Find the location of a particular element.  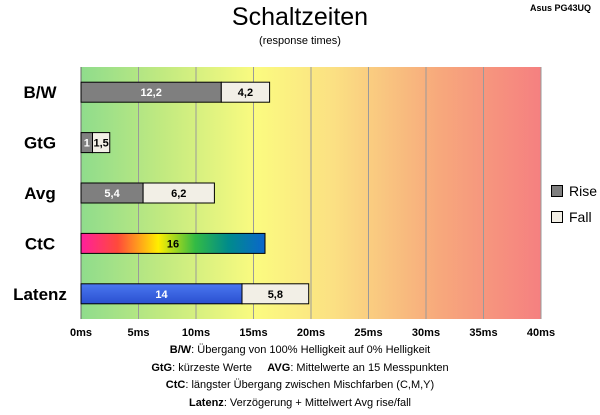

category-label: B/W is located at coordinates (40, 92).